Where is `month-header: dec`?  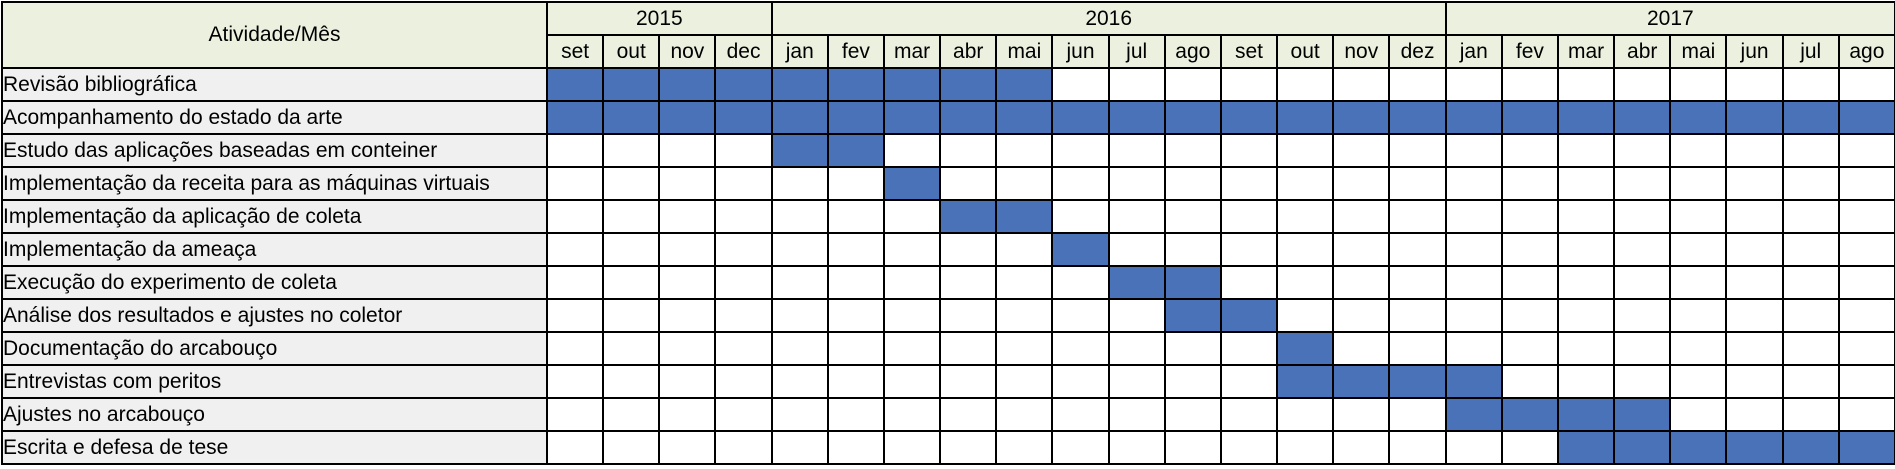
month-header: dec is located at coordinates (743, 51).